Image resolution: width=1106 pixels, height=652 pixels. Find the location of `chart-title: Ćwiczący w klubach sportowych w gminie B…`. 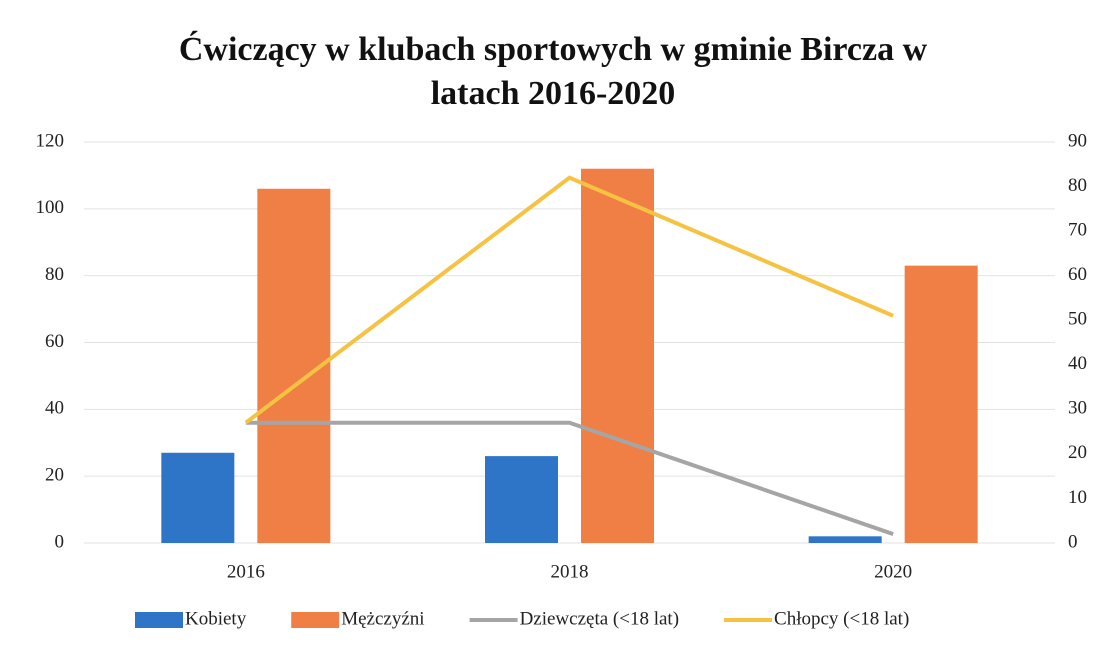

chart-title: Ćwiczący w klubach sportowych w gminie B… is located at coordinates (553, 71).